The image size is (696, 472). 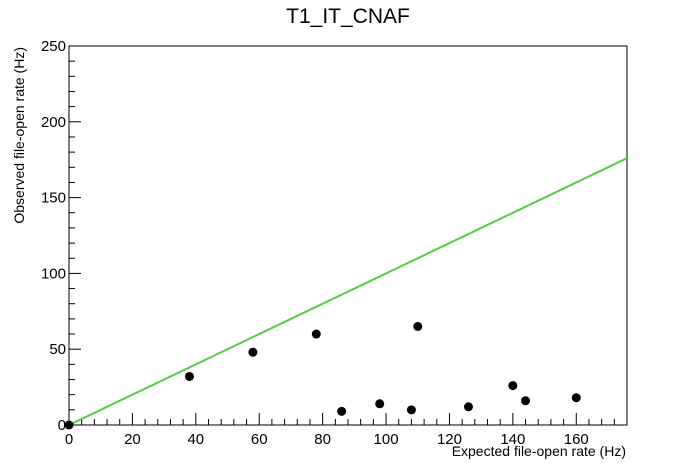 What do you see at coordinates (62, 425) in the screenshot?
I see `y-tick-label: 0` at bounding box center [62, 425].